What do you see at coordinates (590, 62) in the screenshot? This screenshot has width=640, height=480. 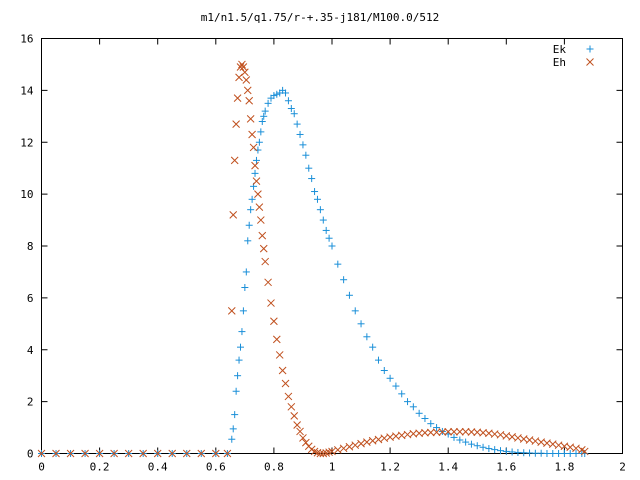 I see `legend-marker-eh` at bounding box center [590, 62].